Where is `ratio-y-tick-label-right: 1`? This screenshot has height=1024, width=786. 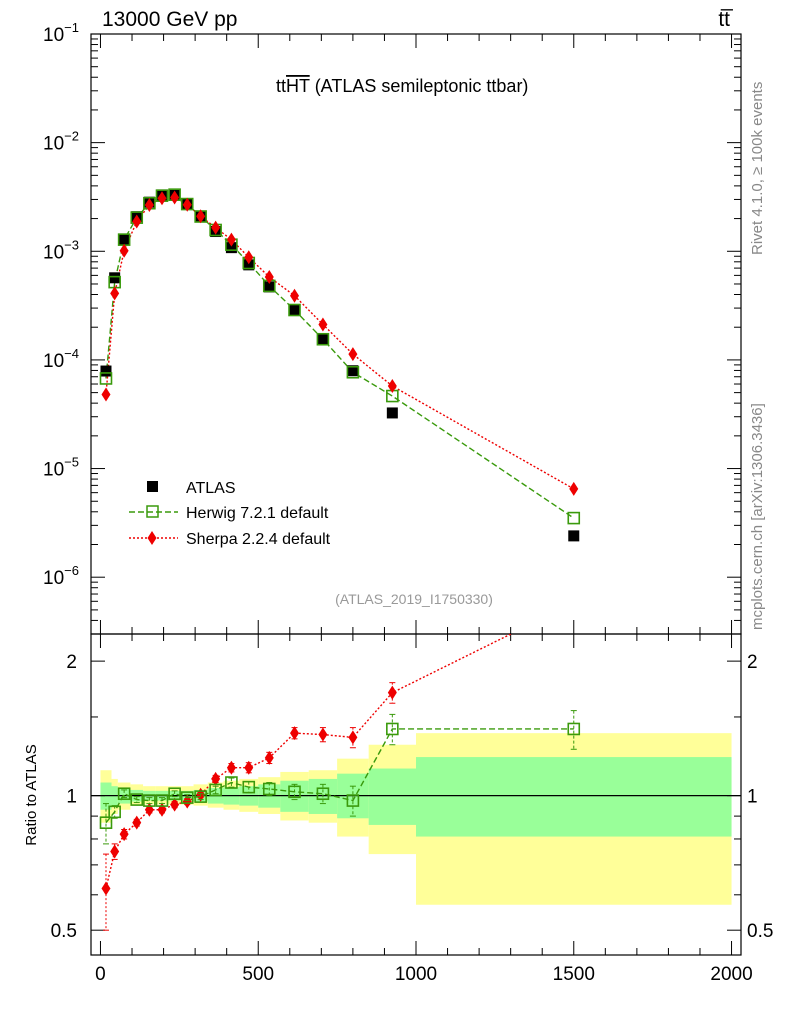 ratio-y-tick-label-right: 1 is located at coordinates (752, 797).